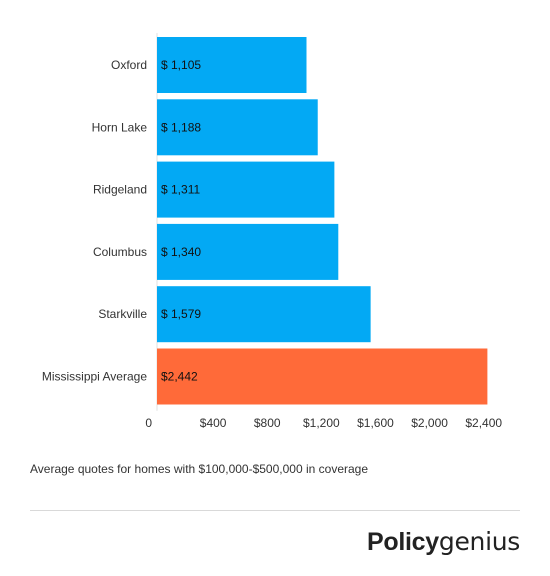  Describe the element at coordinates (321, 423) in the screenshot. I see `x-tick-label: $1,200` at that location.